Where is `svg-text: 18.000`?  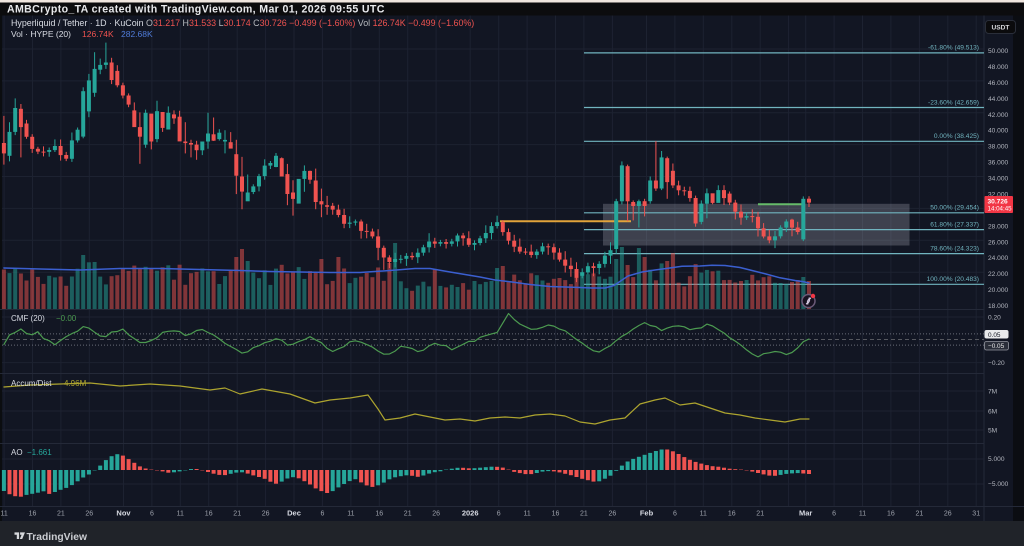 svg-text: 18.000 is located at coordinates (998, 306).